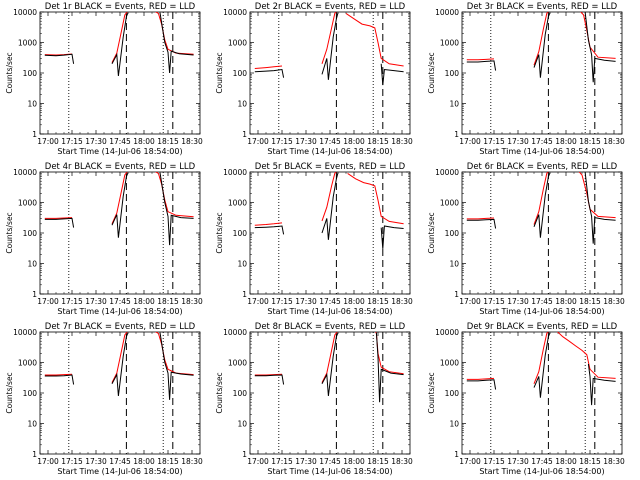  What do you see at coordinates (120, 7) in the screenshot?
I see `panel-title: Det 1r BLACK = Events, RED = LLD` at bounding box center [120, 7].